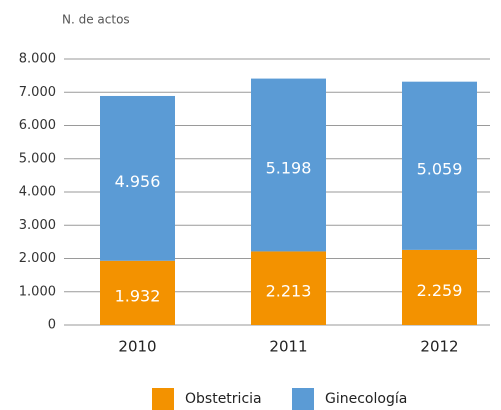 This screenshot has height=410, width=501. What do you see at coordinates (37, 258) in the screenshot?
I see `y-tick-label: 2.000` at bounding box center [37, 258].